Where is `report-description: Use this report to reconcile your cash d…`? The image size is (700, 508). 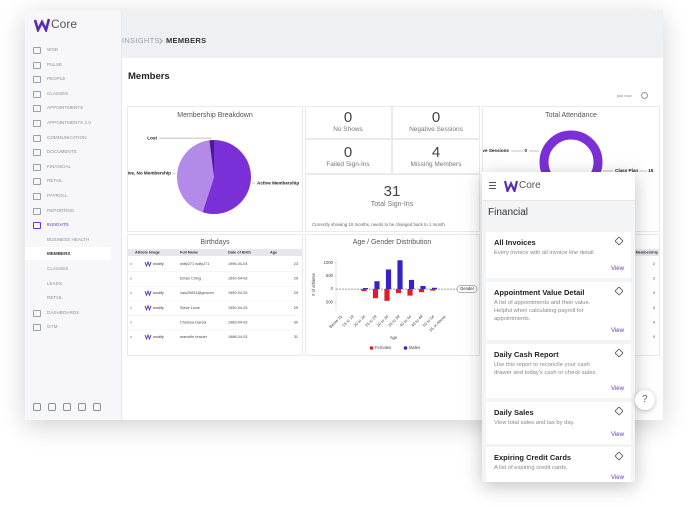
report-description: Use this report to reconcile your cash d… is located at coordinates (545, 369).